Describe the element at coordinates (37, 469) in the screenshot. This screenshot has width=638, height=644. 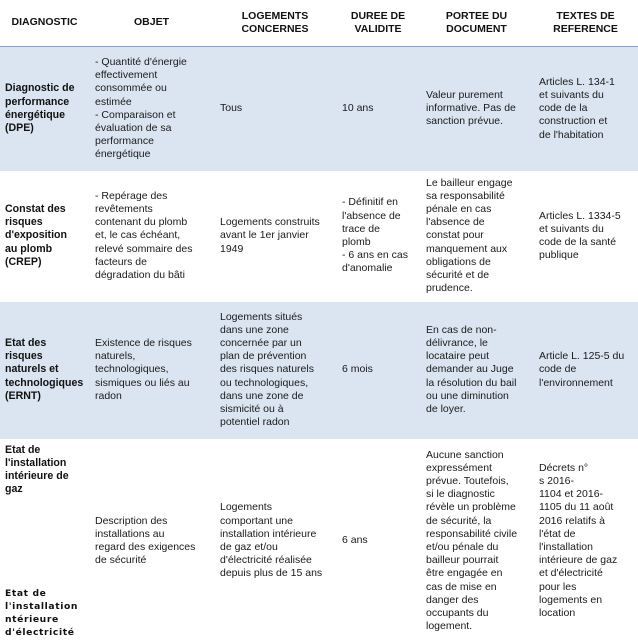
I see `diagnostic-gaz-label: Etat de l'installation intérieure de gaz` at that location.